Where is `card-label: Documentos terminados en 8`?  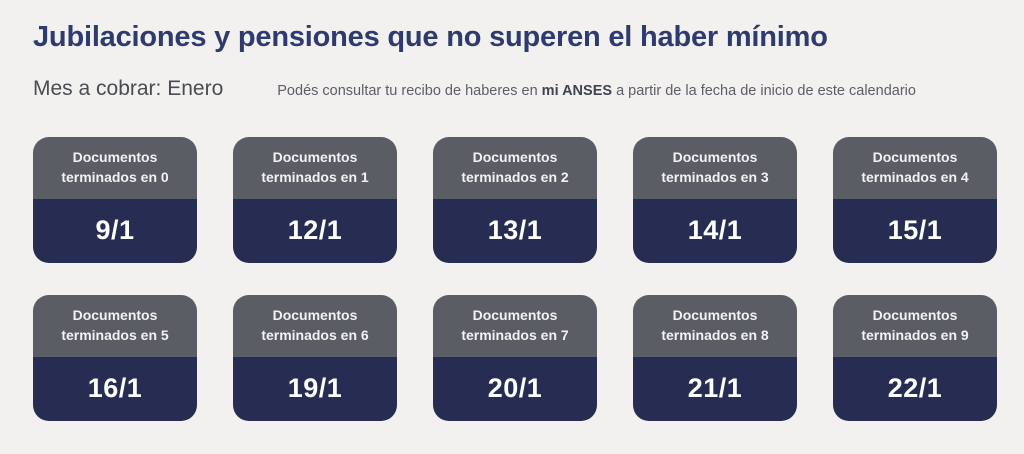 card-label: Documentos terminados en 8 is located at coordinates (715, 325).